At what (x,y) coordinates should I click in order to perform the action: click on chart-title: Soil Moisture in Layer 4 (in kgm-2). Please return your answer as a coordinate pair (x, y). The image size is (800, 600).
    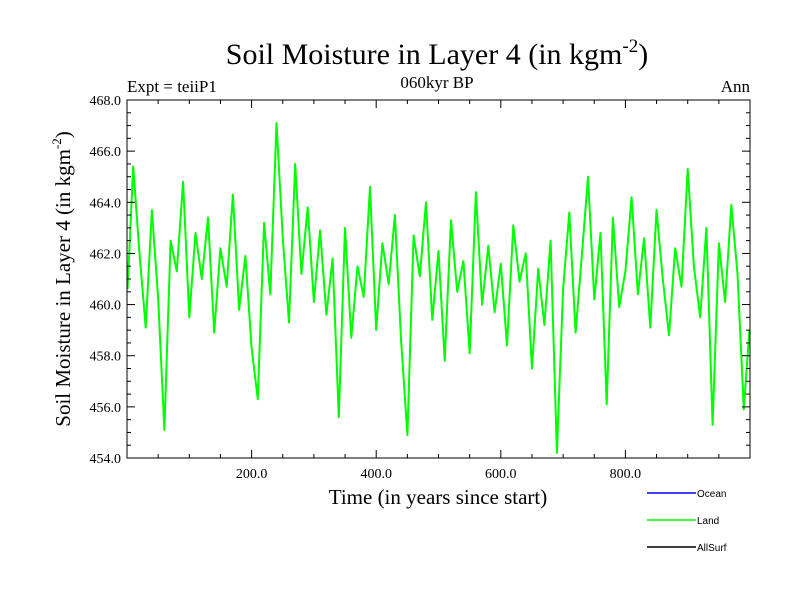
    Looking at the image, I should click on (437, 53).